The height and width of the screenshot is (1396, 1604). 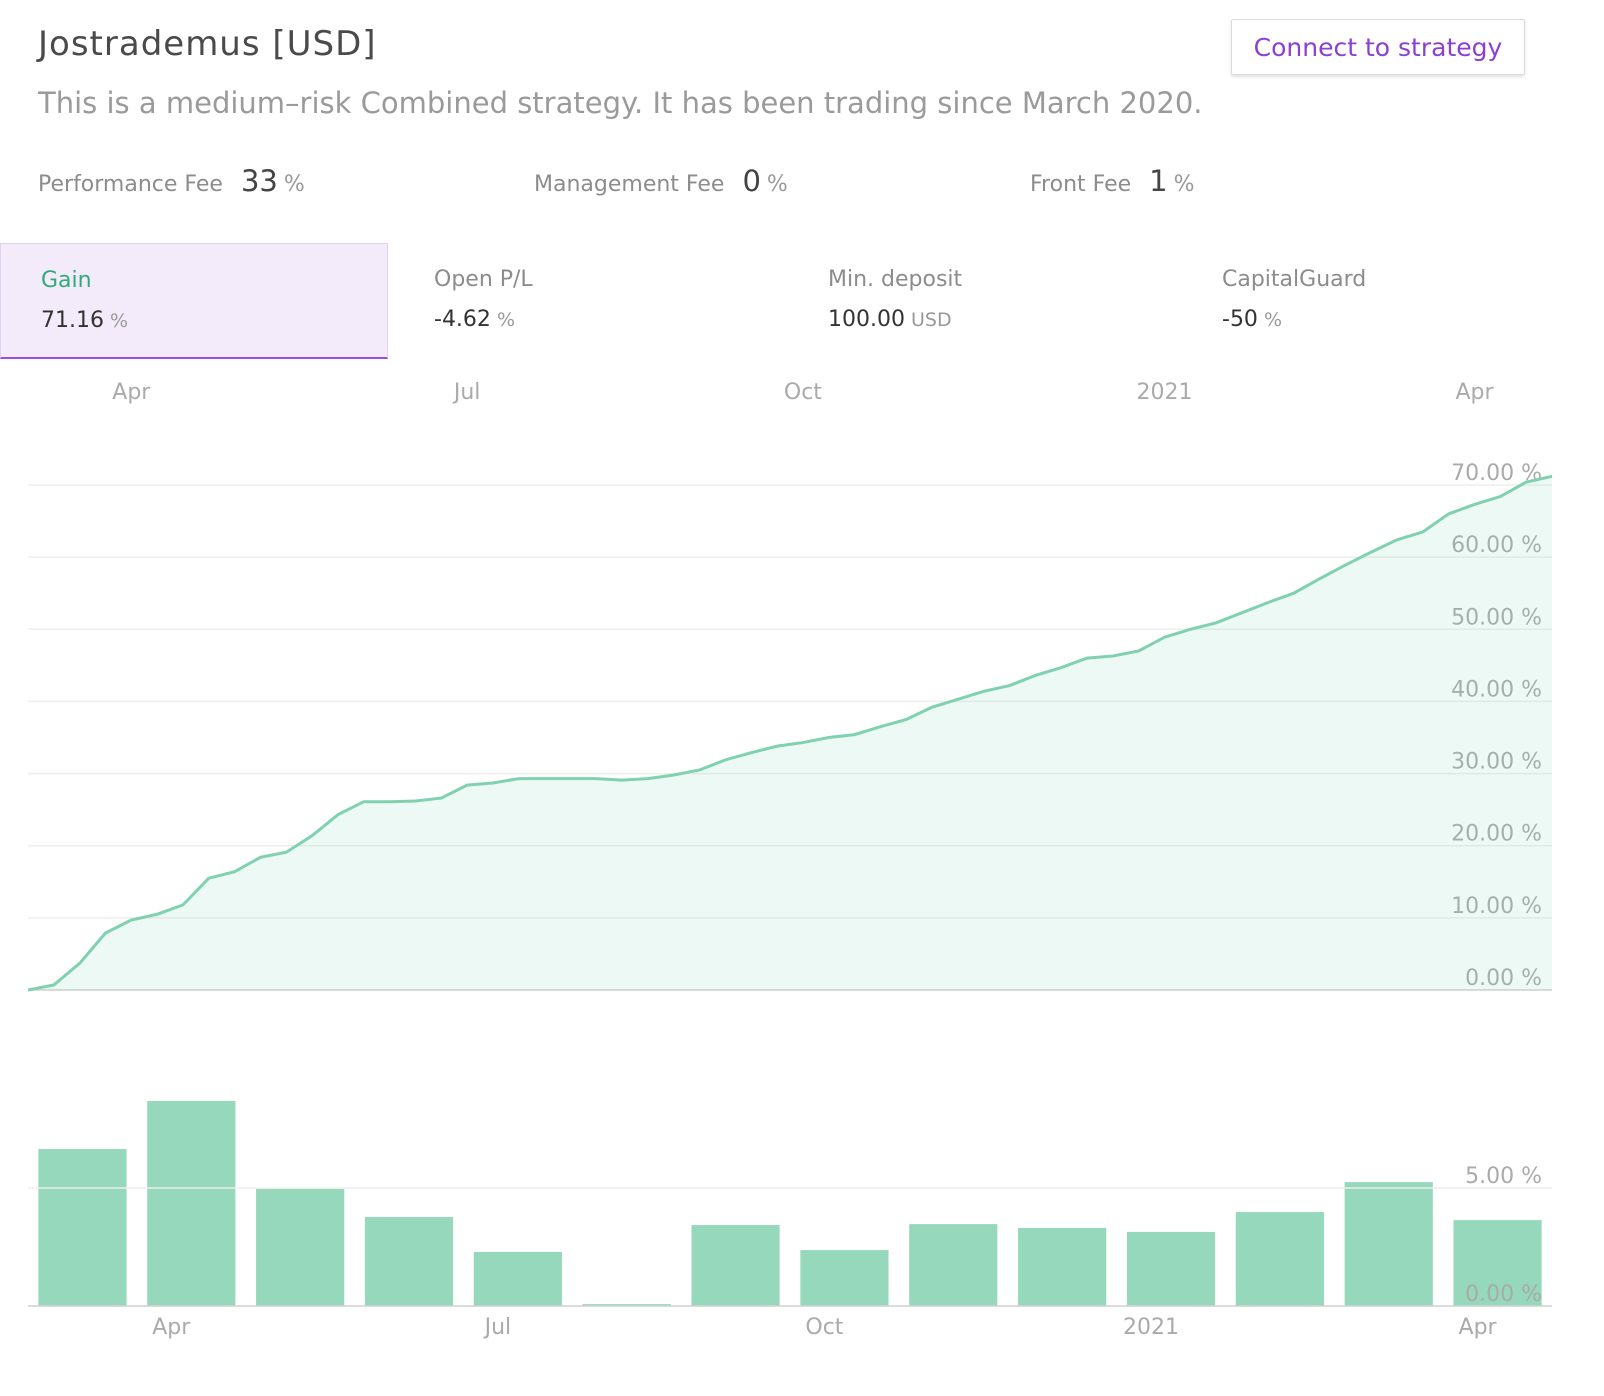 I want to click on fee: Performance Fee 33%, so click(x=171, y=181).